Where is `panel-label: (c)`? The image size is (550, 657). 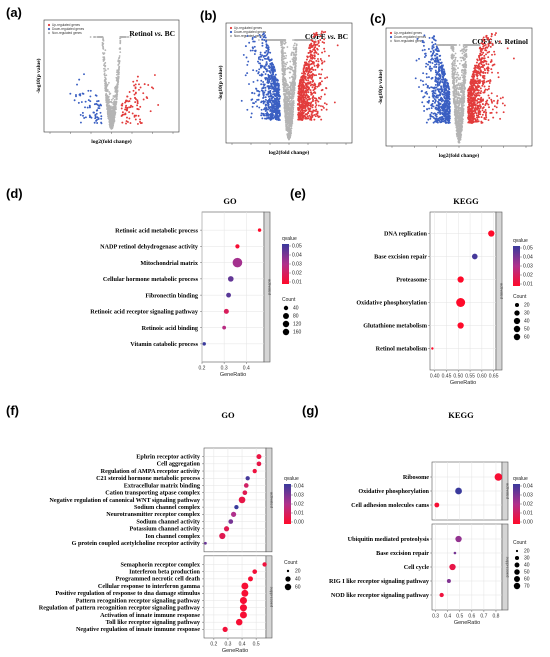
panel-label: (c) is located at coordinates (378, 18).